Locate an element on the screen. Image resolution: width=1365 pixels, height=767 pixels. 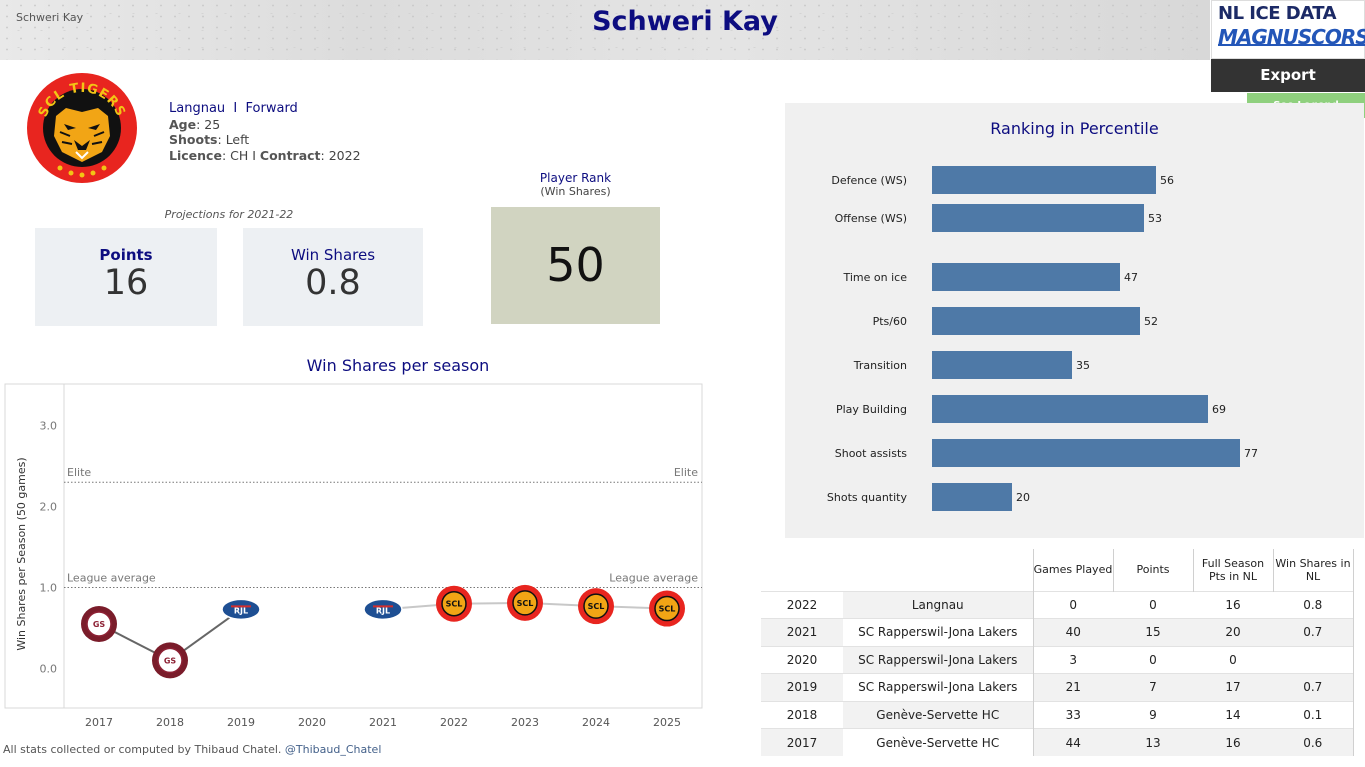
percentile-category-label: Pts/60 is located at coordinates (890, 321).